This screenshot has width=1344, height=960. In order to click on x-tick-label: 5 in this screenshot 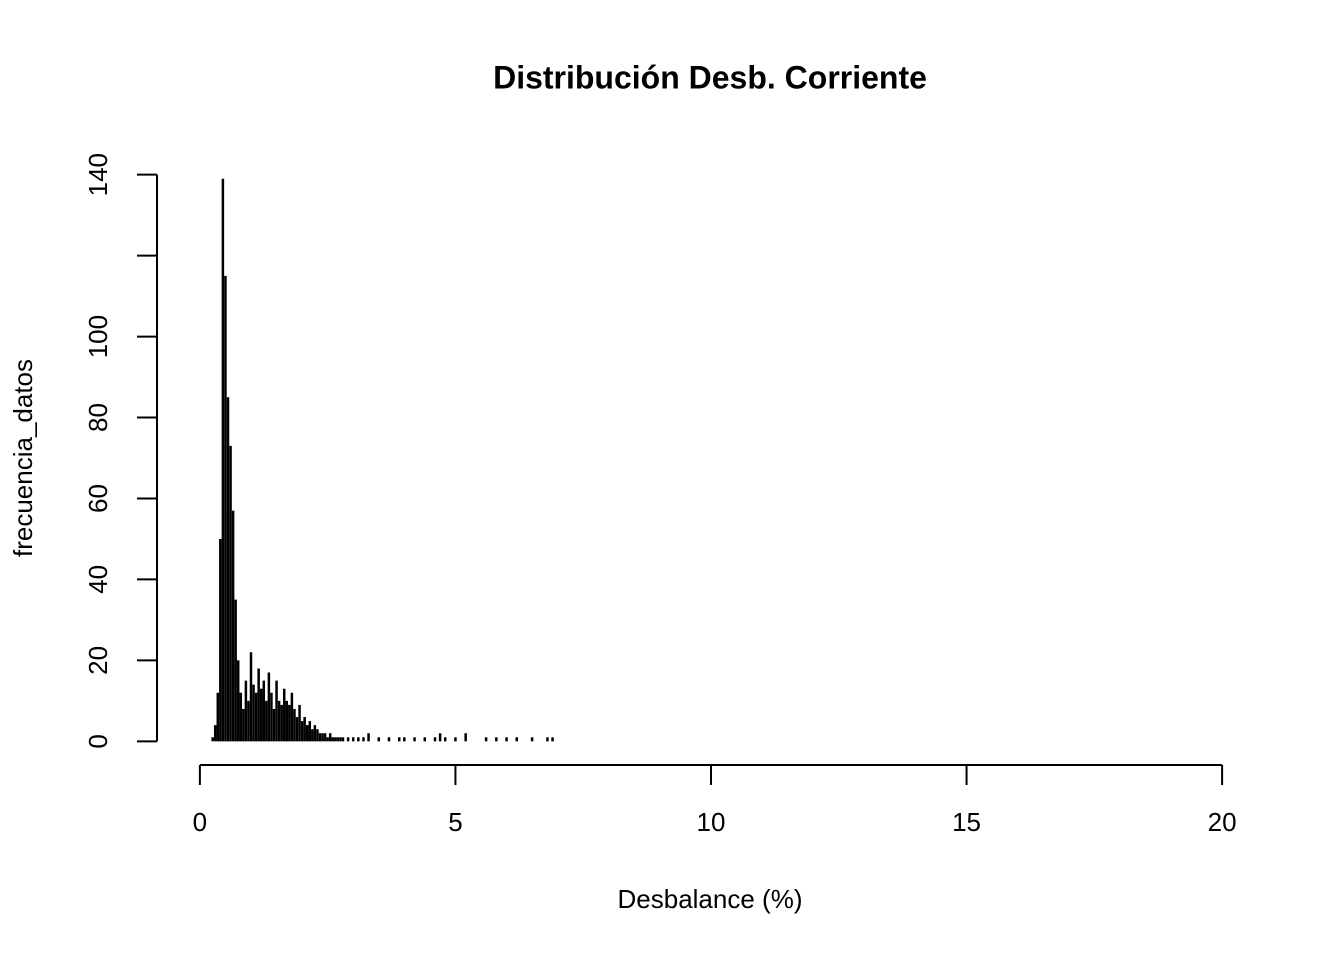, I will do `click(455, 822)`.